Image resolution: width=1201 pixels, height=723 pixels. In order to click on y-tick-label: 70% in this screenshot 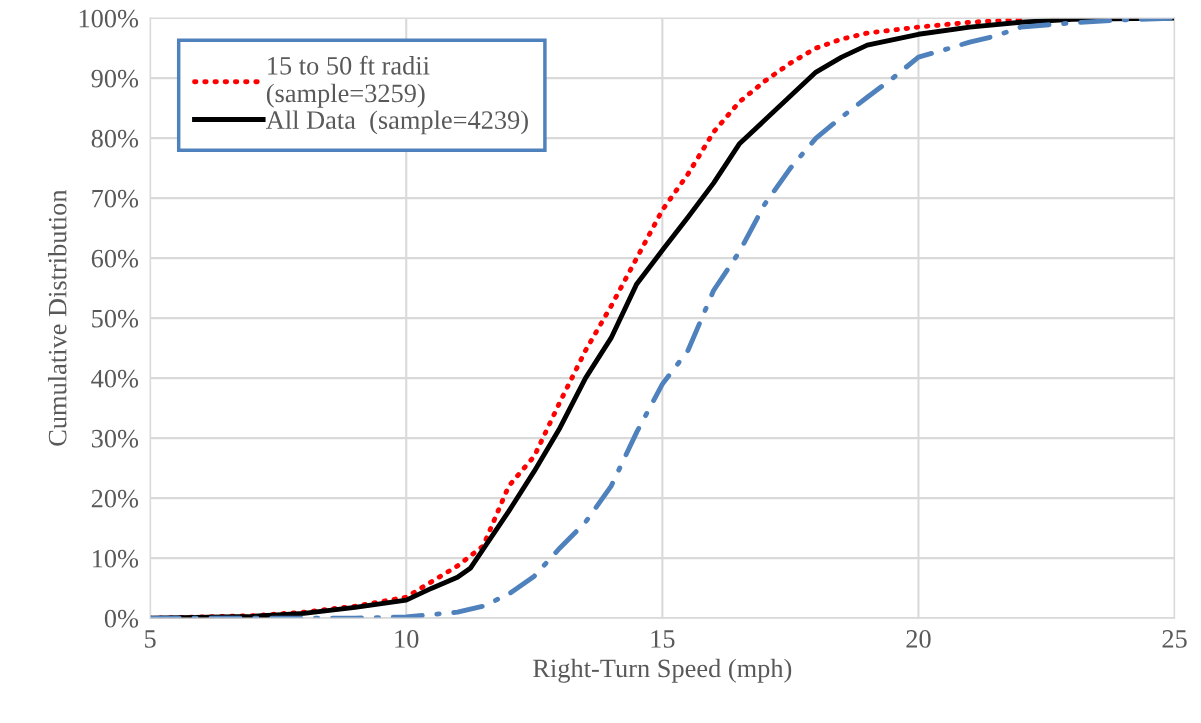, I will do `click(115, 198)`.